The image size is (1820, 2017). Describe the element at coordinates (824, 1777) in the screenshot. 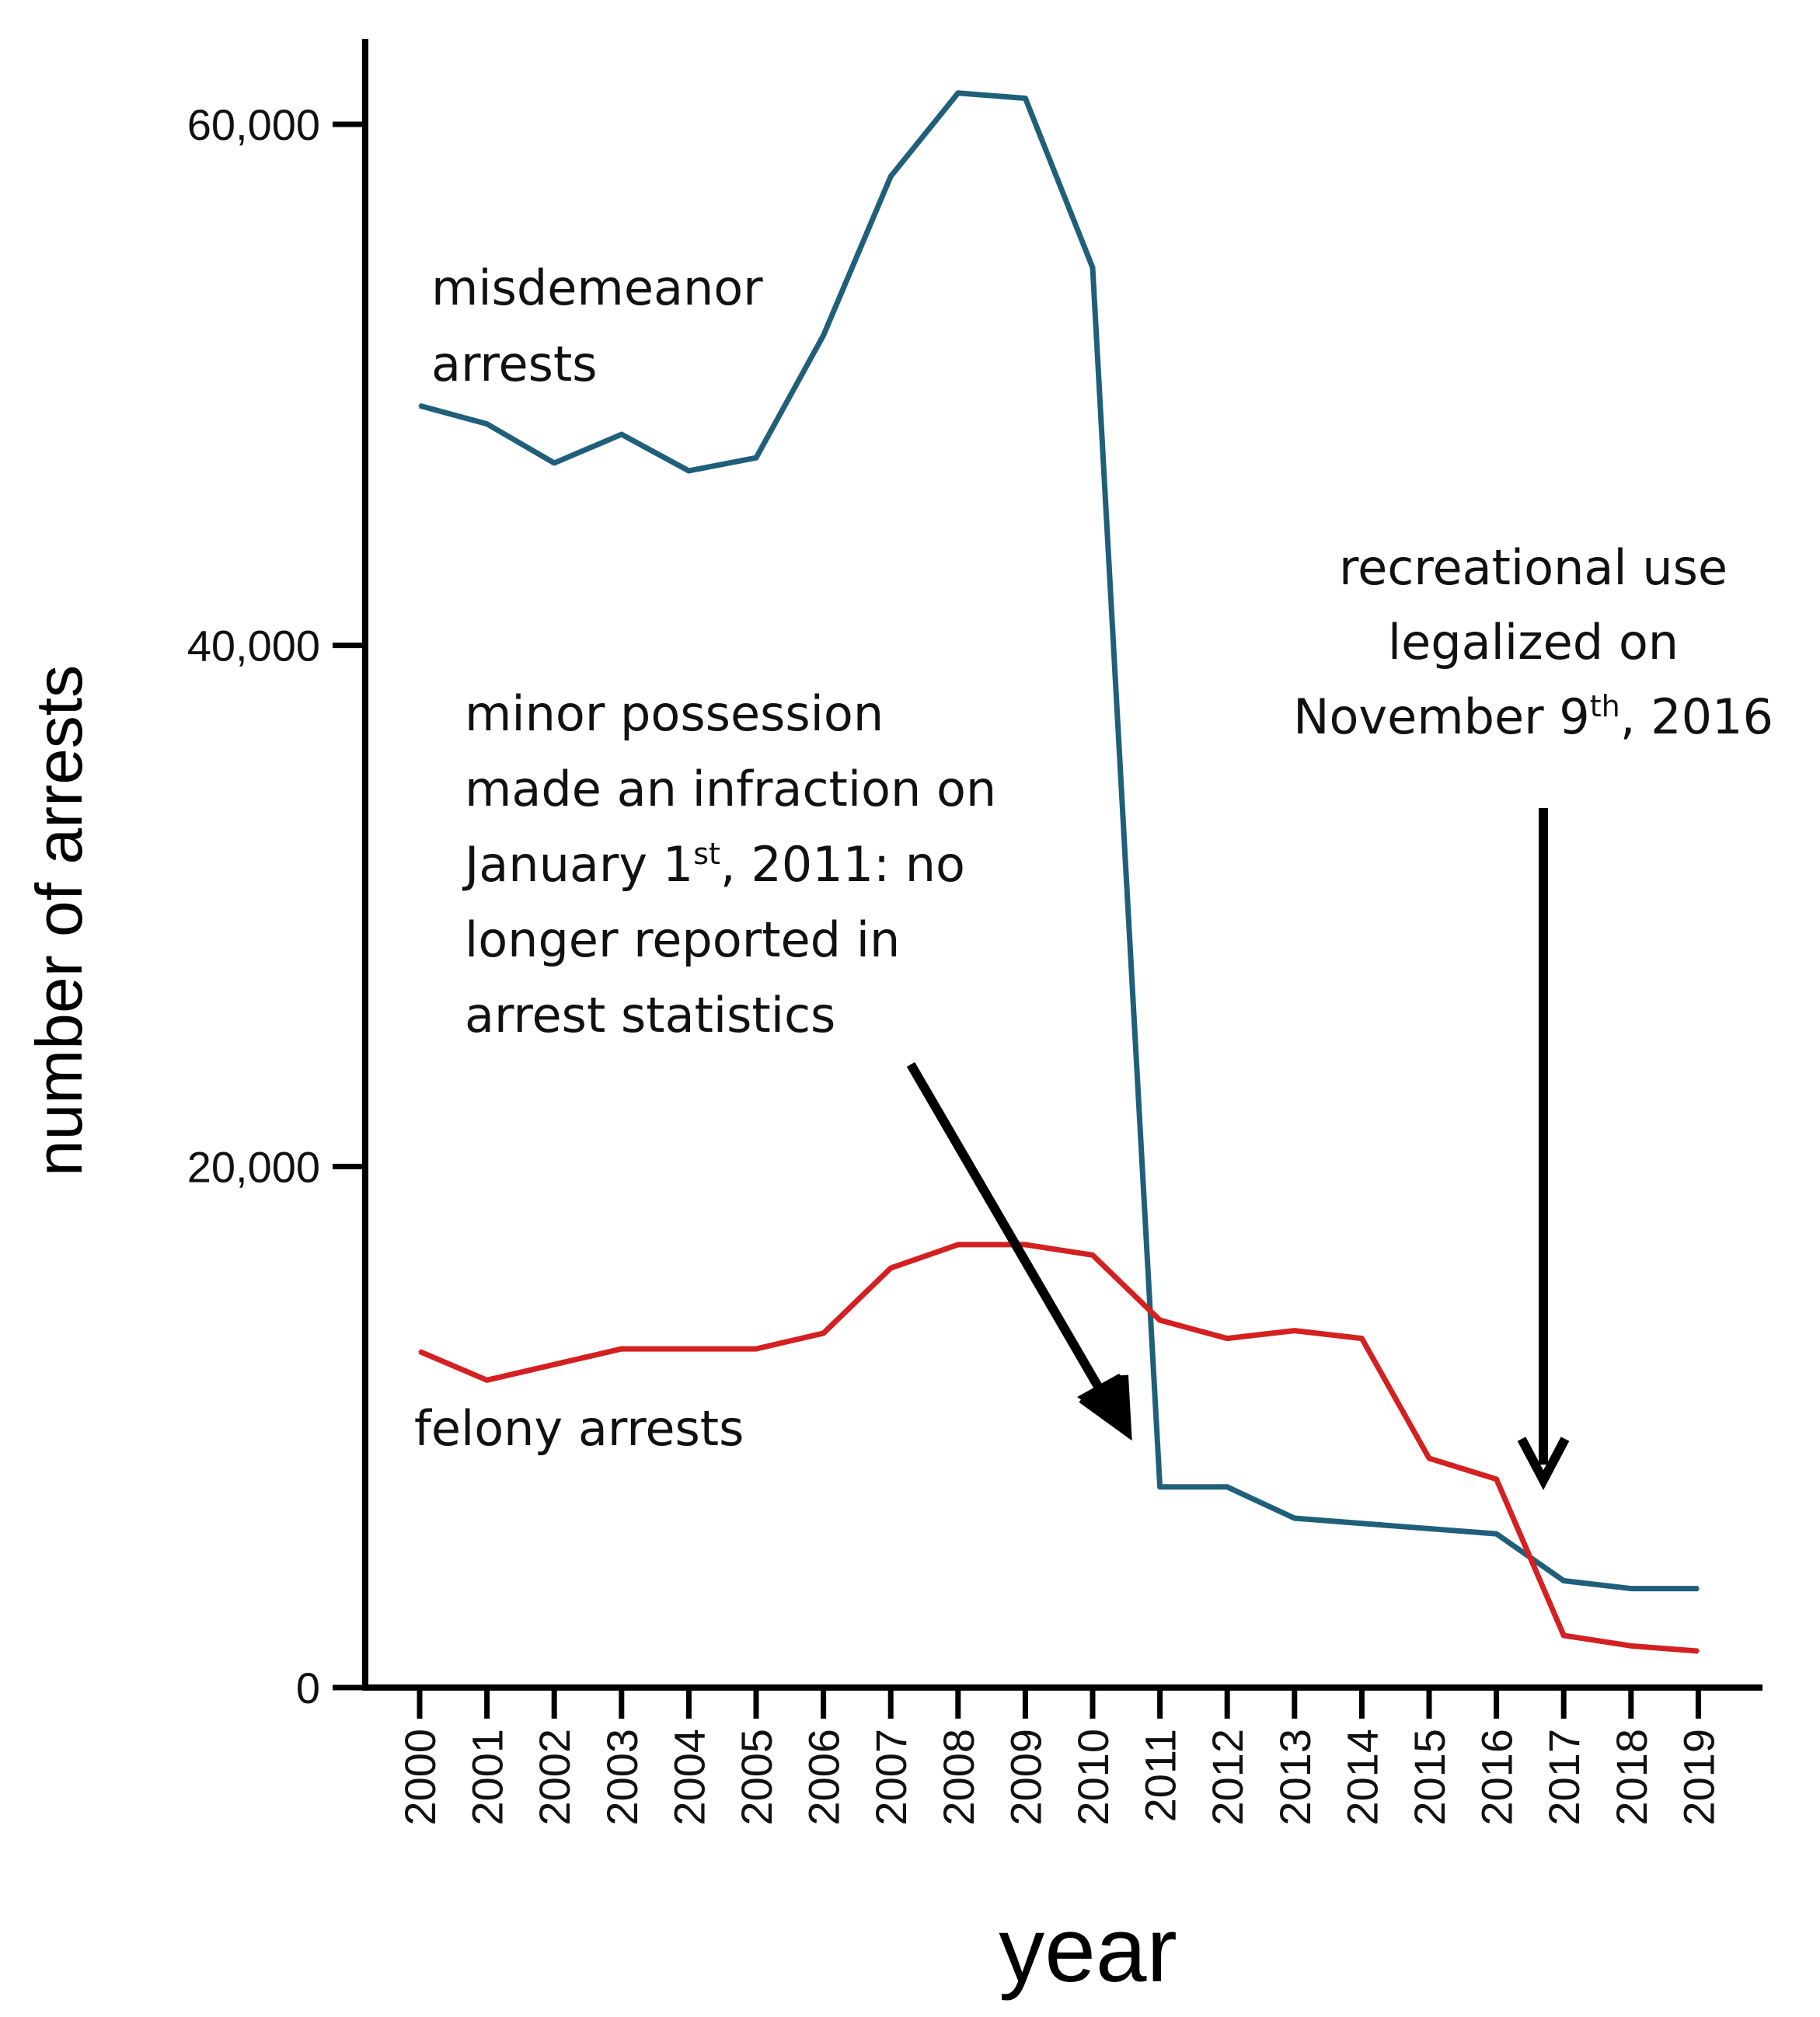

I see `x-tick-label: 2006` at that location.